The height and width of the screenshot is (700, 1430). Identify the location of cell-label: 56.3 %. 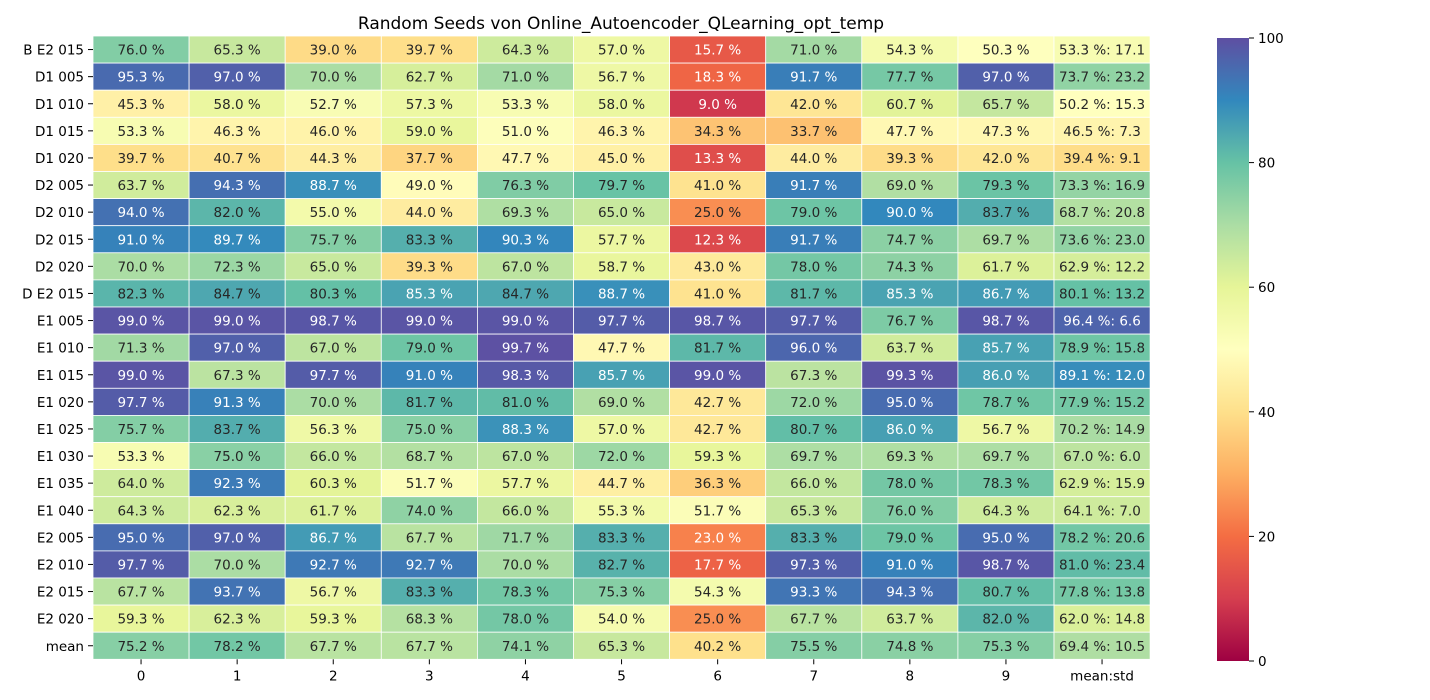
(333, 430).